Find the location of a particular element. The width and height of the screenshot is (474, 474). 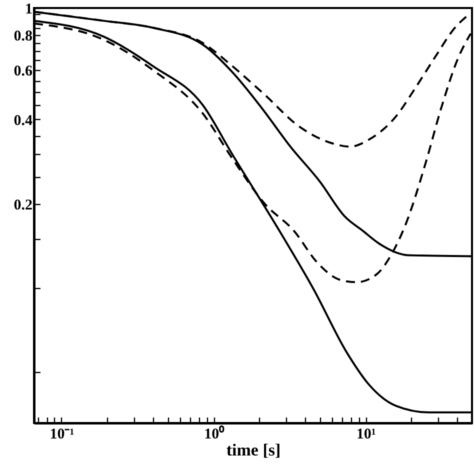

x-tick-label: 10¹ is located at coordinates (366, 434).